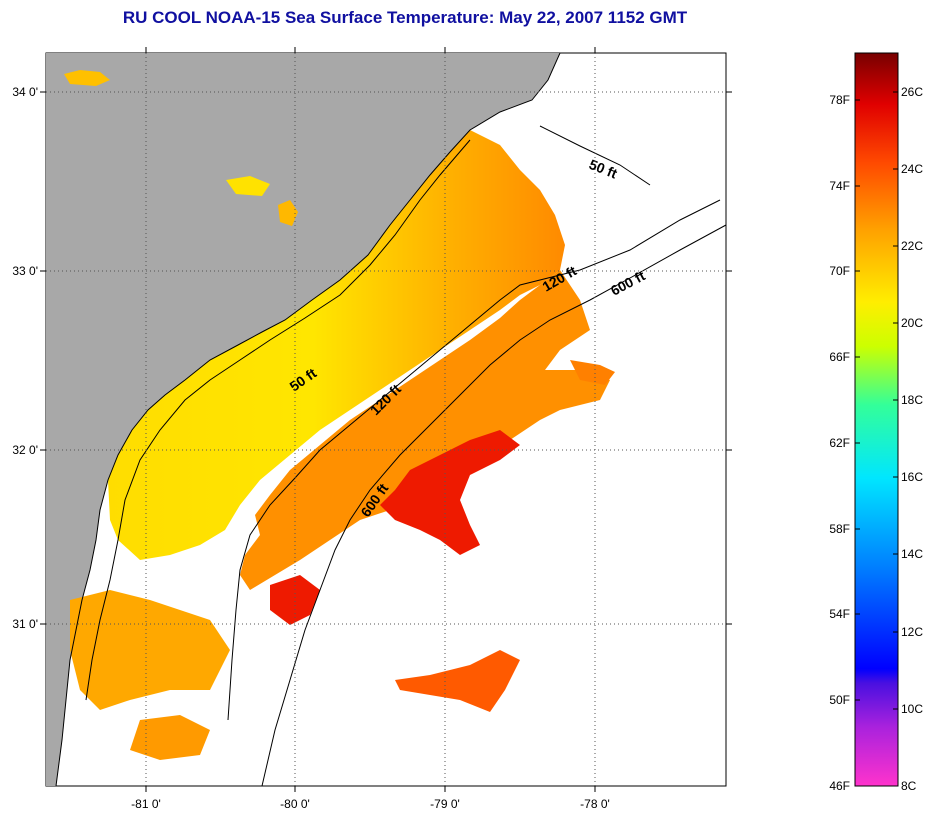 Image resolution: width=928 pixels, height=817 pixels. Describe the element at coordinates (146, 804) in the screenshot. I see `lon-label-81: -81 0'` at that location.